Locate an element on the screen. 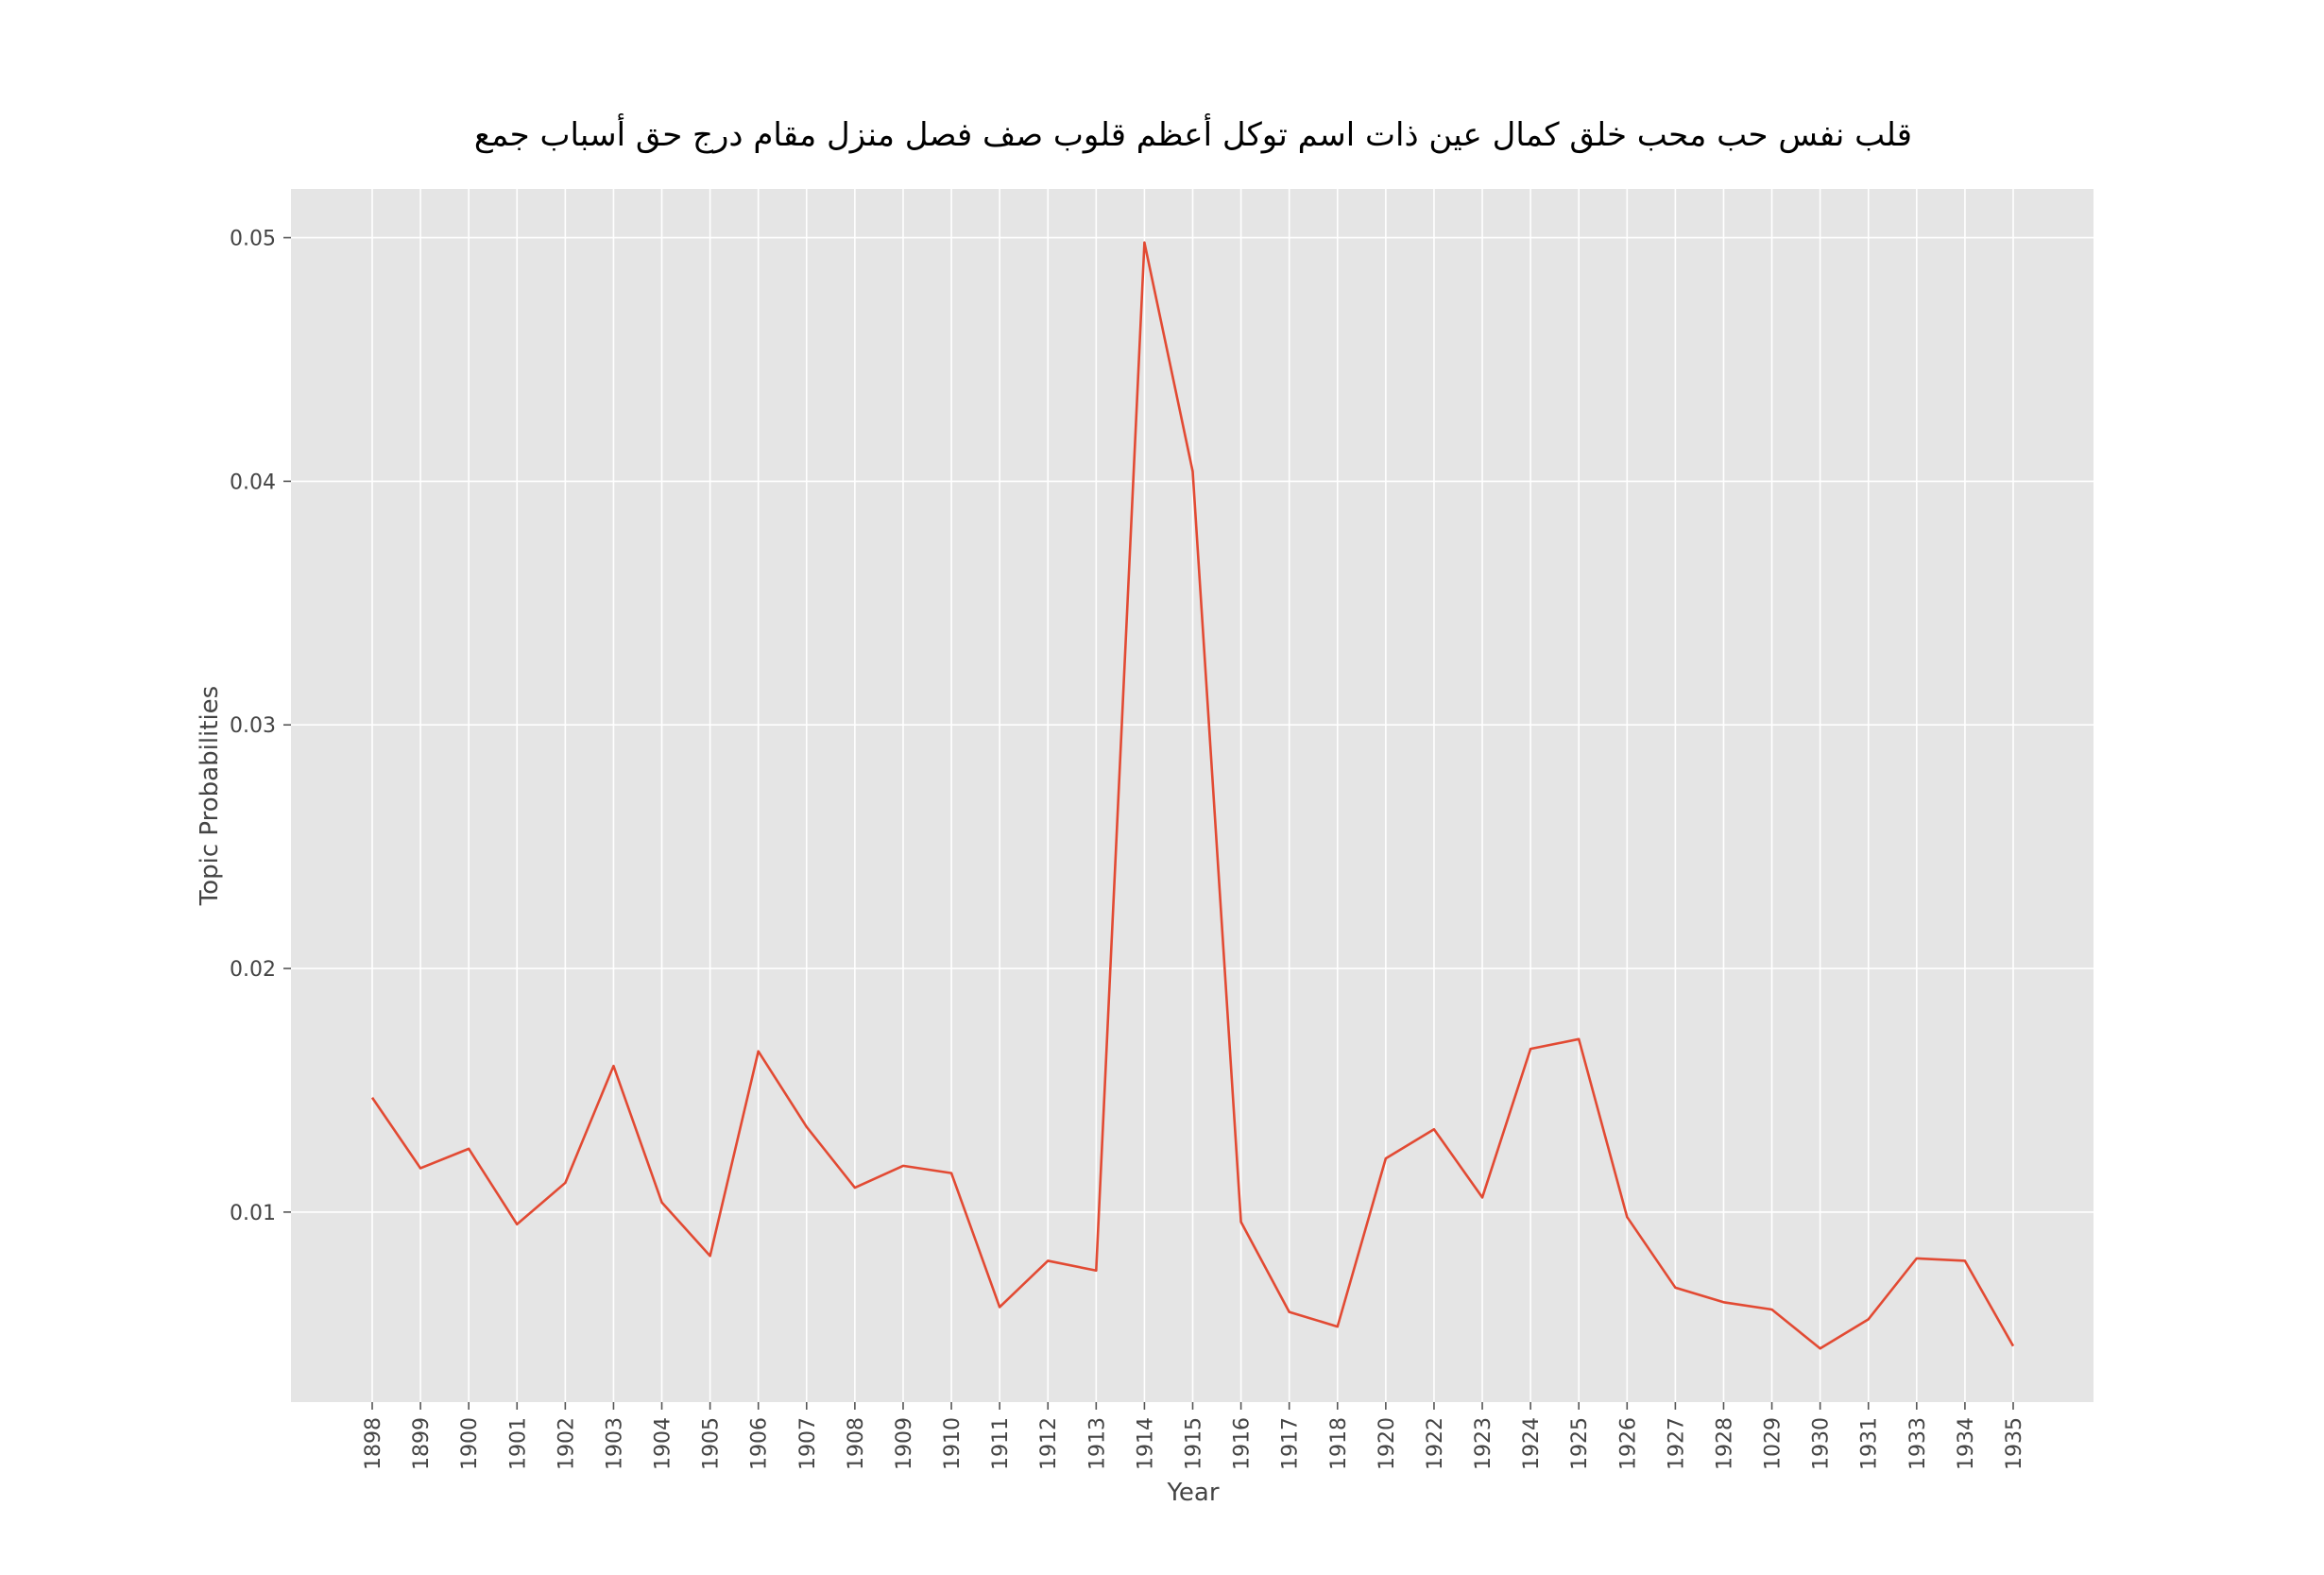 The height and width of the screenshot is (1575, 2324). x-tick-label: 1905 is located at coordinates (712, 1443).